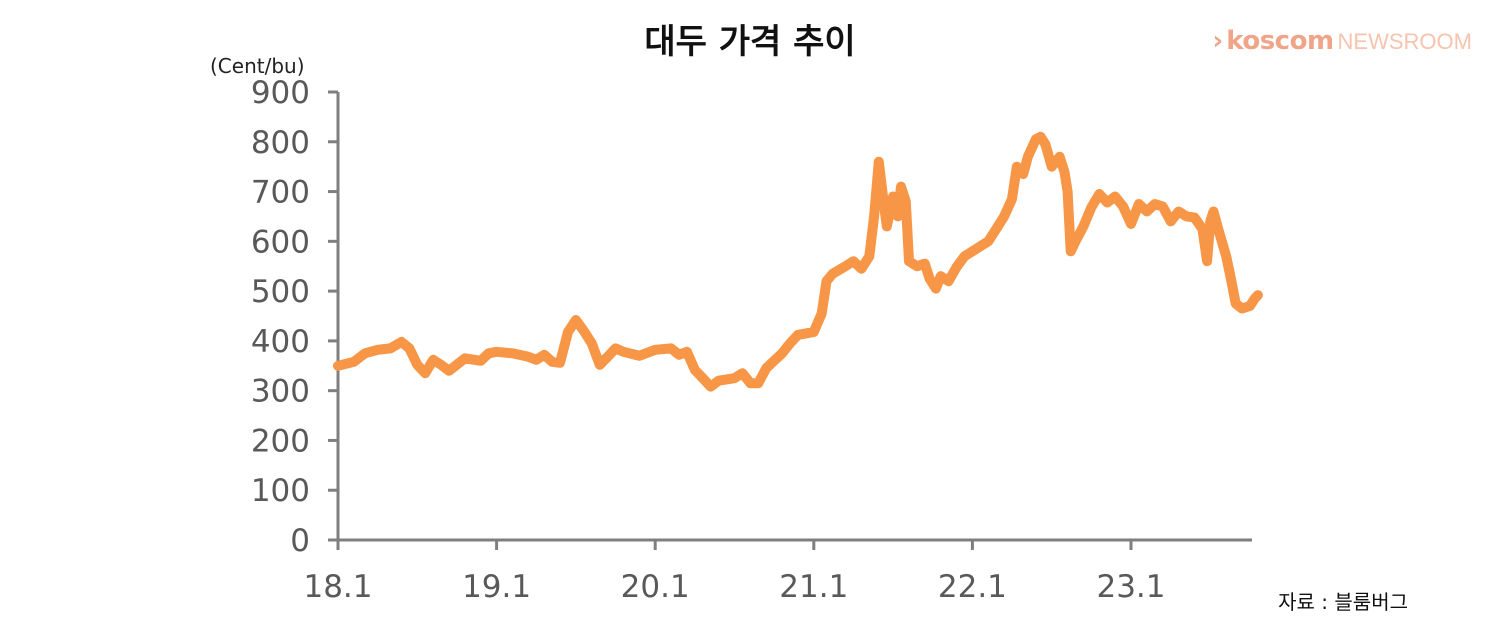 This screenshot has width=1500, height=636. What do you see at coordinates (813, 587) in the screenshot?
I see `x-tick-label: 21.1` at bounding box center [813, 587].